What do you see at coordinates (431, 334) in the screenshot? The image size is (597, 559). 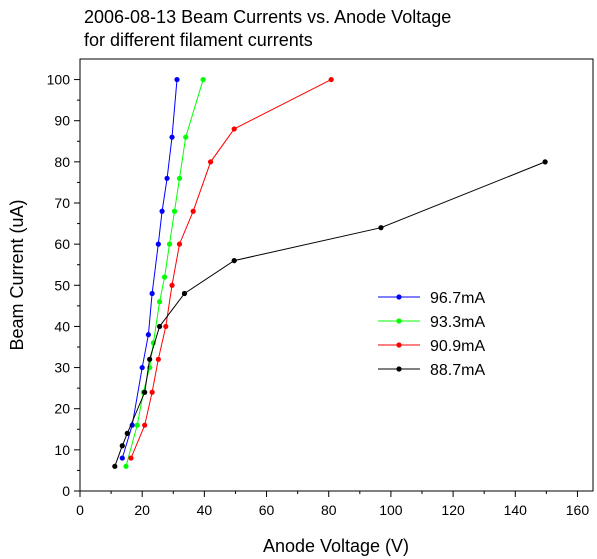 I see `legend: 96.7mA 93.3mA 90.9mA 88.7mA` at bounding box center [431, 334].